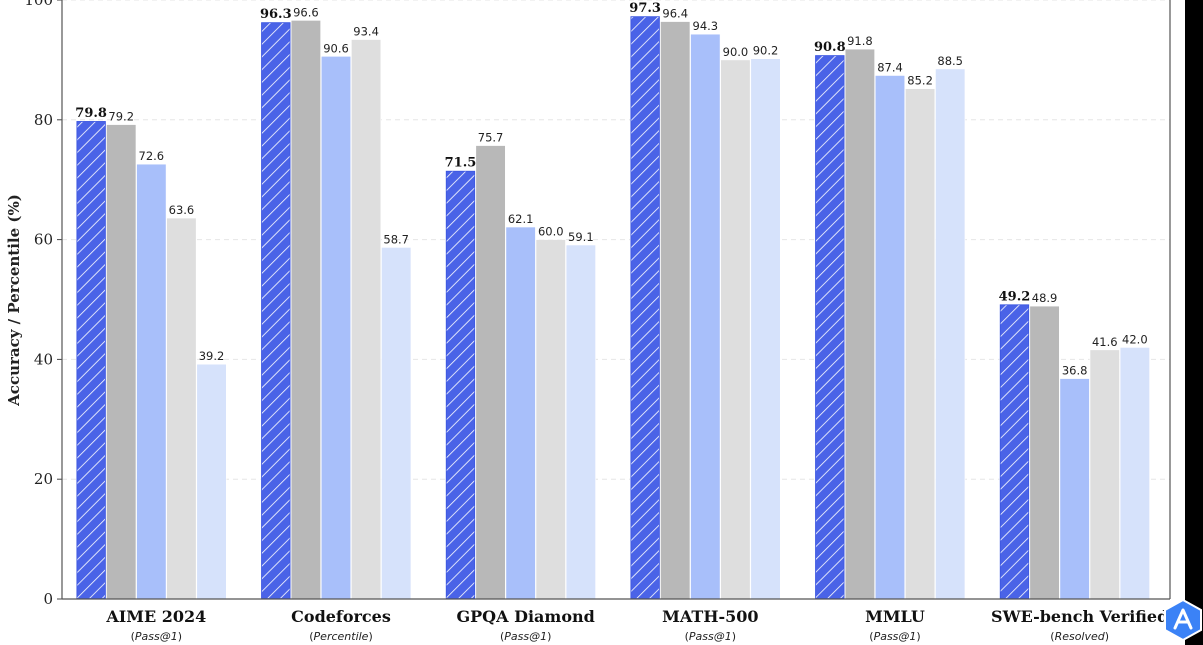  What do you see at coordinates (461, 163) in the screenshot?
I see `data-label: 71.5` at bounding box center [461, 163].